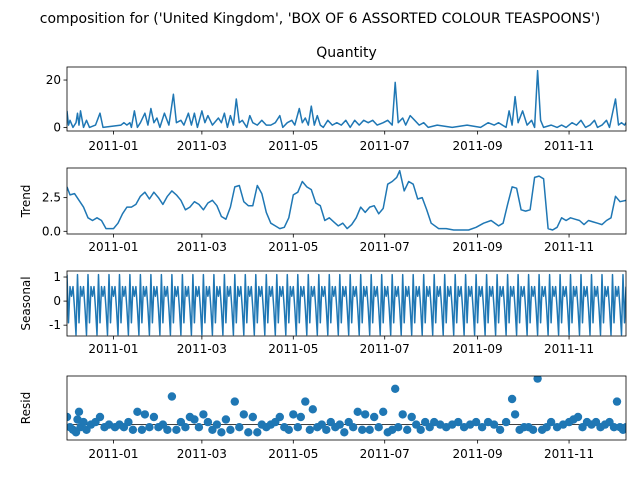 This screenshot has width=640, height=480. Describe the element at coordinates (26, 202) in the screenshot. I see `y-axis-label: Trend` at that location.